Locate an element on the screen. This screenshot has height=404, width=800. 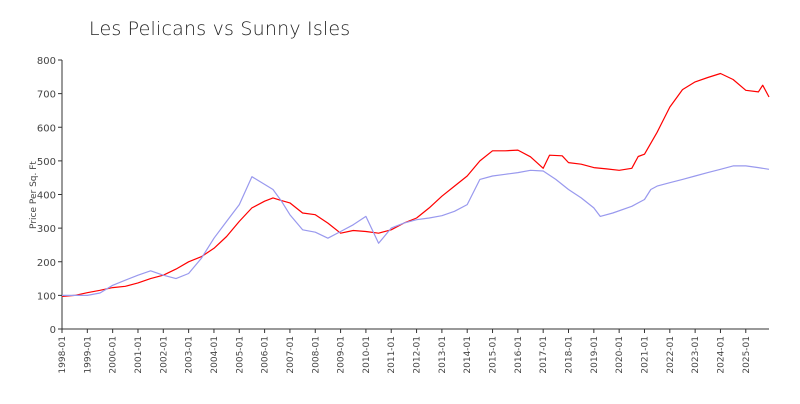
x-tick-label: 2008-01 is located at coordinates (316, 355).